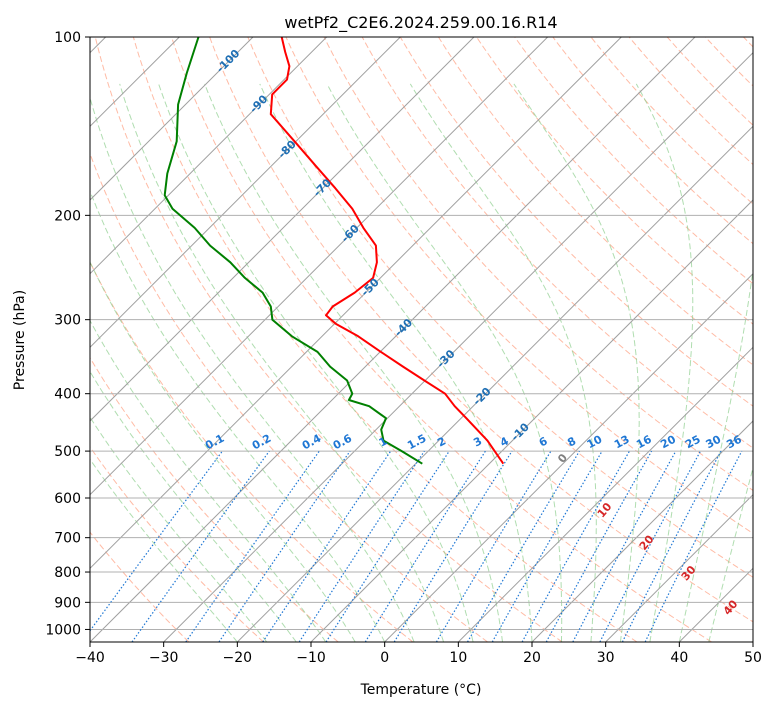 The image size is (775, 708). I want to click on x-tick-label: −20, so click(238, 658).